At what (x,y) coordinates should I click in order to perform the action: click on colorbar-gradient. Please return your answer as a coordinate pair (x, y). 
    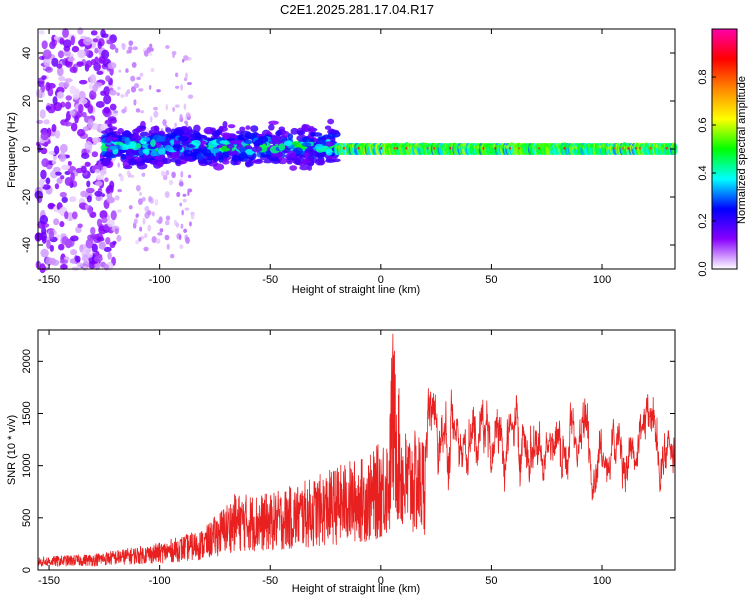
    Looking at the image, I should click on (724, 149).